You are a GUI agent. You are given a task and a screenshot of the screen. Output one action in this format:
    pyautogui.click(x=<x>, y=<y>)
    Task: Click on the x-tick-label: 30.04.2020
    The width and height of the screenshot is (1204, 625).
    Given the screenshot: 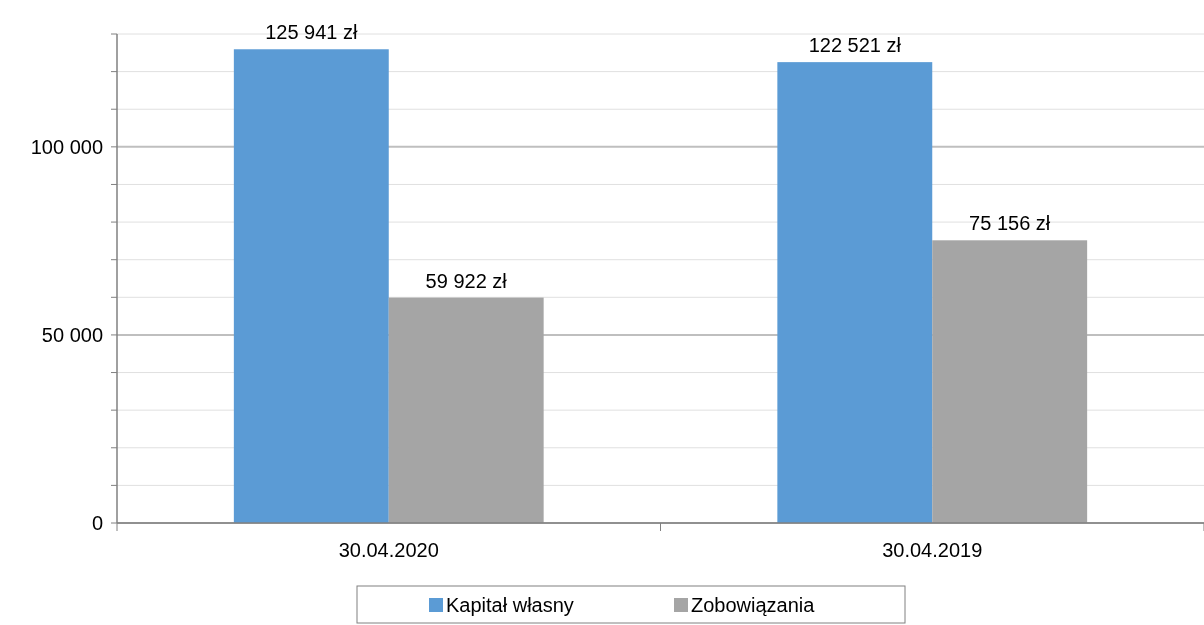 What is the action you would take?
    pyautogui.click(x=388, y=550)
    